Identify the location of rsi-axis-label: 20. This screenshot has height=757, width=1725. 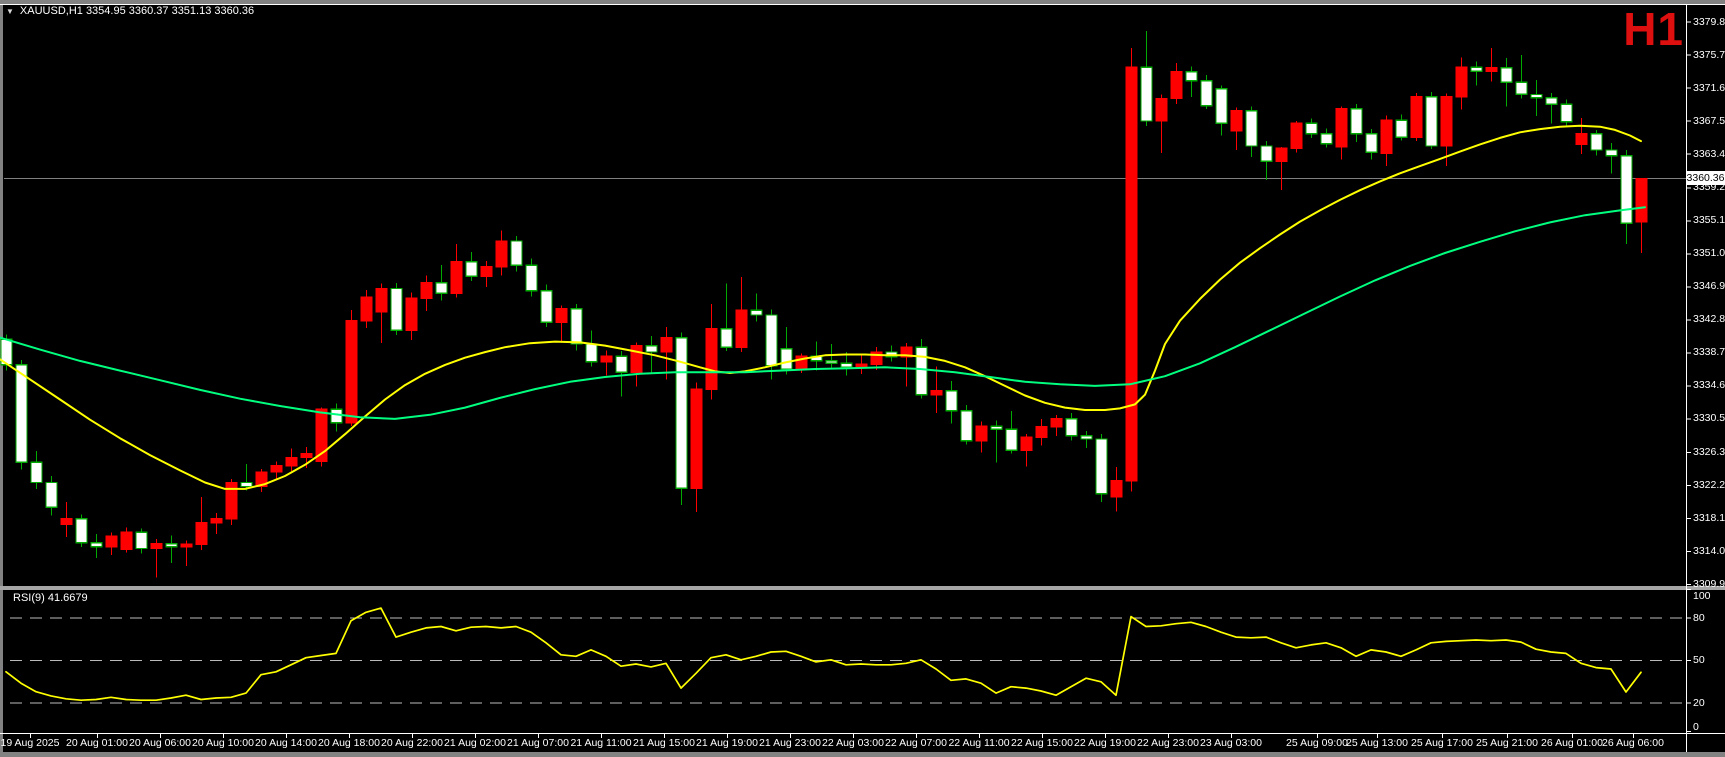
(1699, 702).